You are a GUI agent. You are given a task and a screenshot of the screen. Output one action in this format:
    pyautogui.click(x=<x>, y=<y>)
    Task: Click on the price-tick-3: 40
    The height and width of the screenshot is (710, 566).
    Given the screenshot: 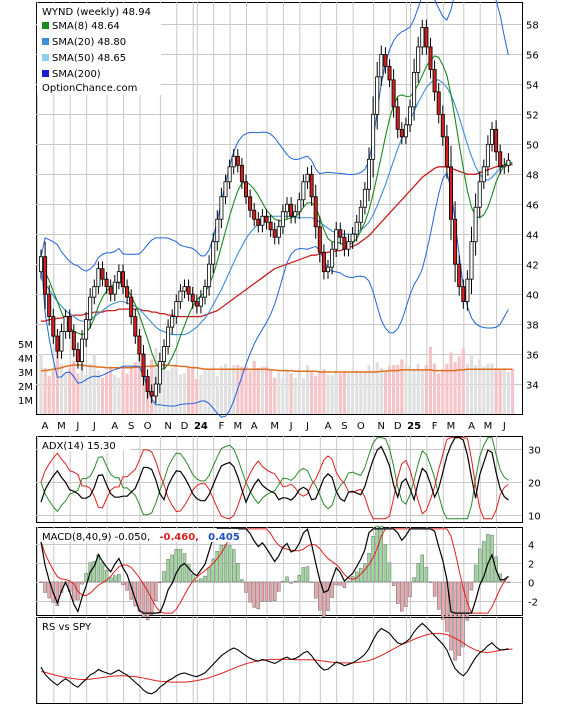 What is the action you would take?
    pyautogui.click(x=532, y=296)
    